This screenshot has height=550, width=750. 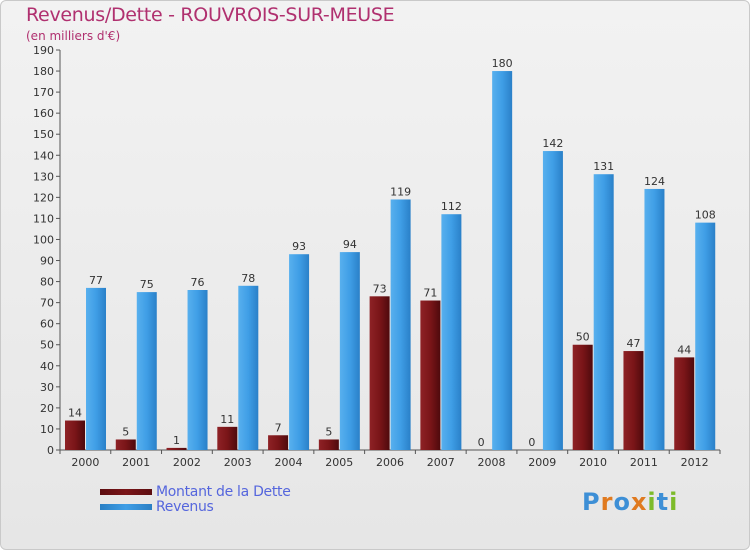 I want to click on legend-swatch-revenus, so click(x=126, y=506).